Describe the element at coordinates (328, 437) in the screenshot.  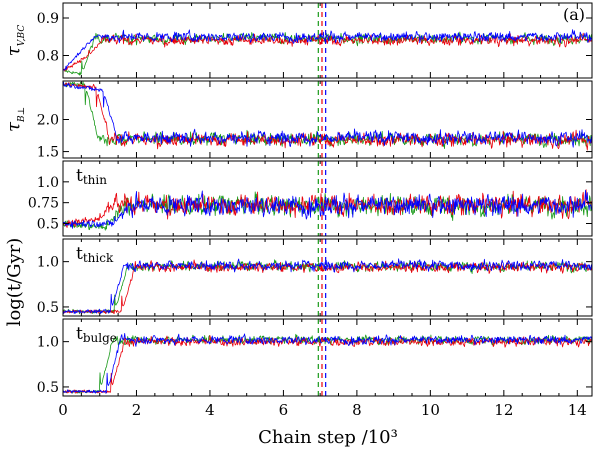
I see `x-axis-label: Chain step /10³` at that location.